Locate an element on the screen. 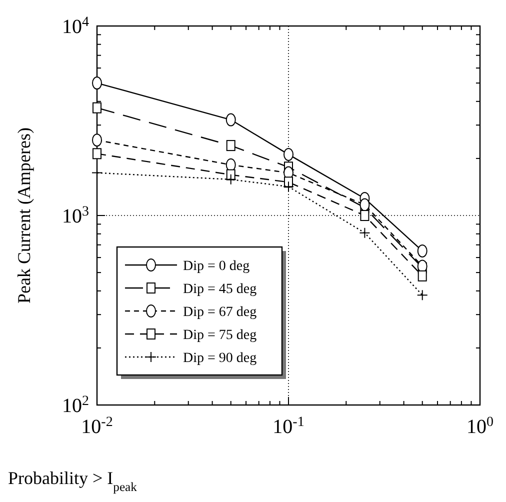 This screenshot has width=506, height=502. y-tick-label: 10$^{3}$ is located at coordinates (75, 216).